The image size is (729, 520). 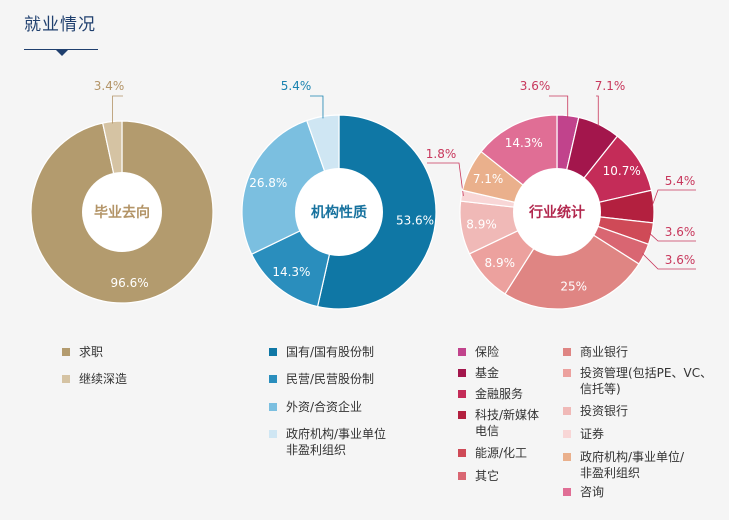 I want to click on legend-item: 民营/民营股份制, so click(x=321, y=379).